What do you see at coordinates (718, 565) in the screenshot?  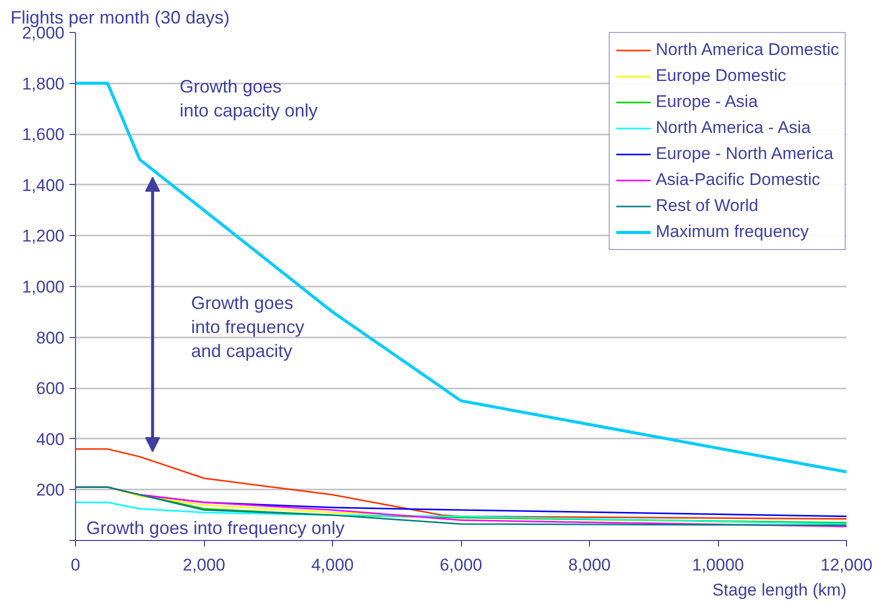 I see `x-tick-label: 1,0000` at bounding box center [718, 565].